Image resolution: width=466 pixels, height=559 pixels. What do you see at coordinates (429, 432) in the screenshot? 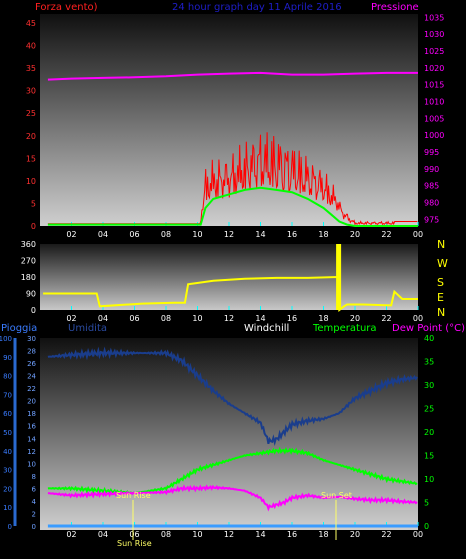
I see `y-right-tick-label: 20` at bounding box center [429, 432].